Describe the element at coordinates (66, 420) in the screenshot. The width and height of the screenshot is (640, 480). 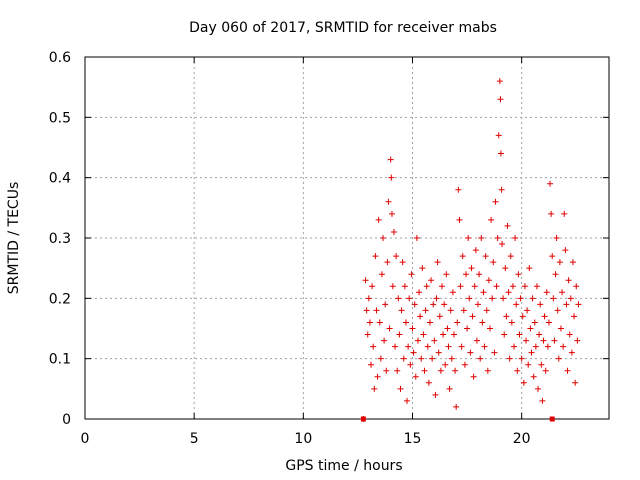
I see `y-tick-label: 0` at that location.